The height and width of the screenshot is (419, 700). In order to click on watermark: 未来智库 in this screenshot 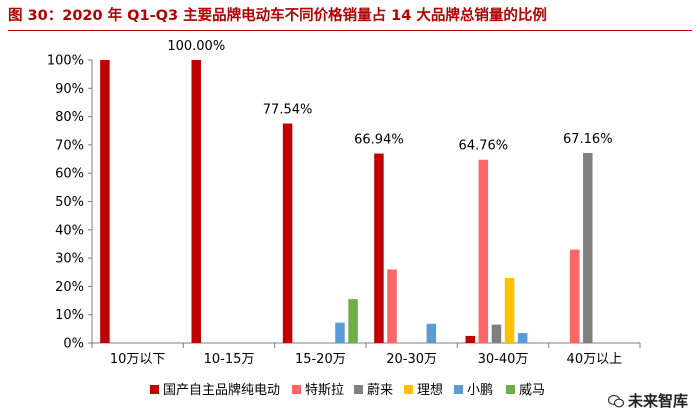, I will do `click(647, 400)`.